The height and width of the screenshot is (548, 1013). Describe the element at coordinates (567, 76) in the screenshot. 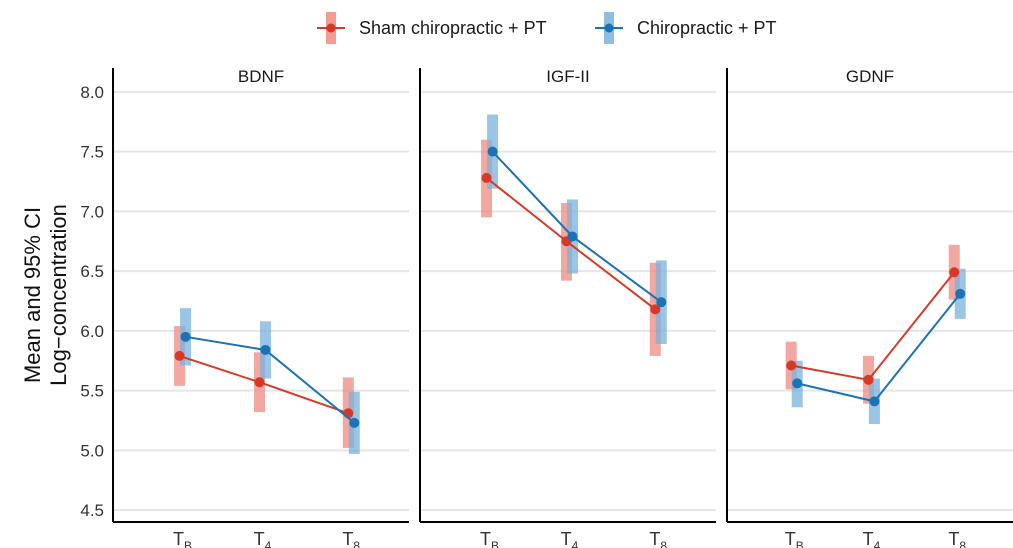

I see `panel-title: IGF-II` at that location.